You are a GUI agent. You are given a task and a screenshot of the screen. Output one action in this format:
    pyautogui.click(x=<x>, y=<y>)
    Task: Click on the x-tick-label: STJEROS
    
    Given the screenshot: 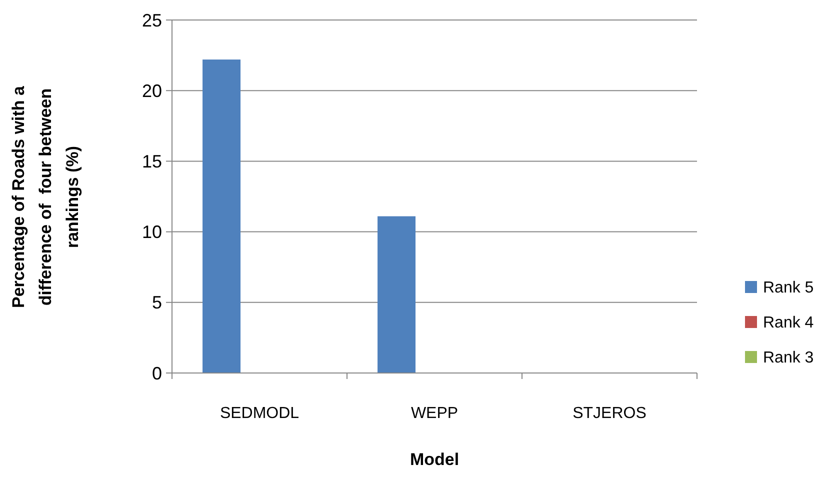 What is the action you would take?
    pyautogui.click(x=609, y=413)
    